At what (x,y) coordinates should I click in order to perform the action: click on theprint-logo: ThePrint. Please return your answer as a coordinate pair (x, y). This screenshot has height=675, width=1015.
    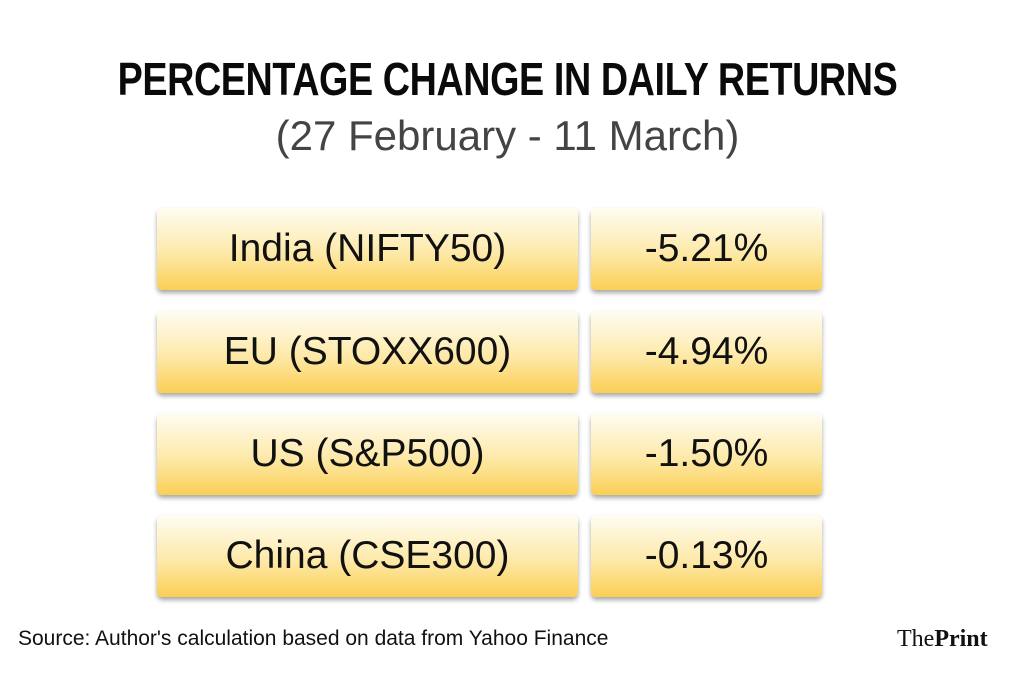
    Looking at the image, I should click on (942, 639).